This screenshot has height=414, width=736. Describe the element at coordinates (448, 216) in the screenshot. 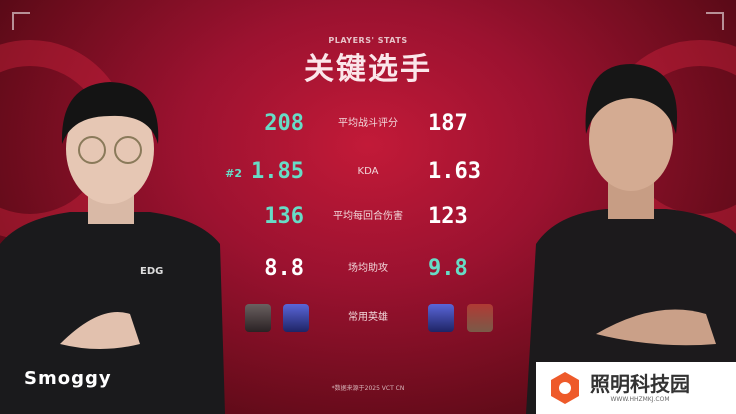

I see `right-value: 123` at that location.